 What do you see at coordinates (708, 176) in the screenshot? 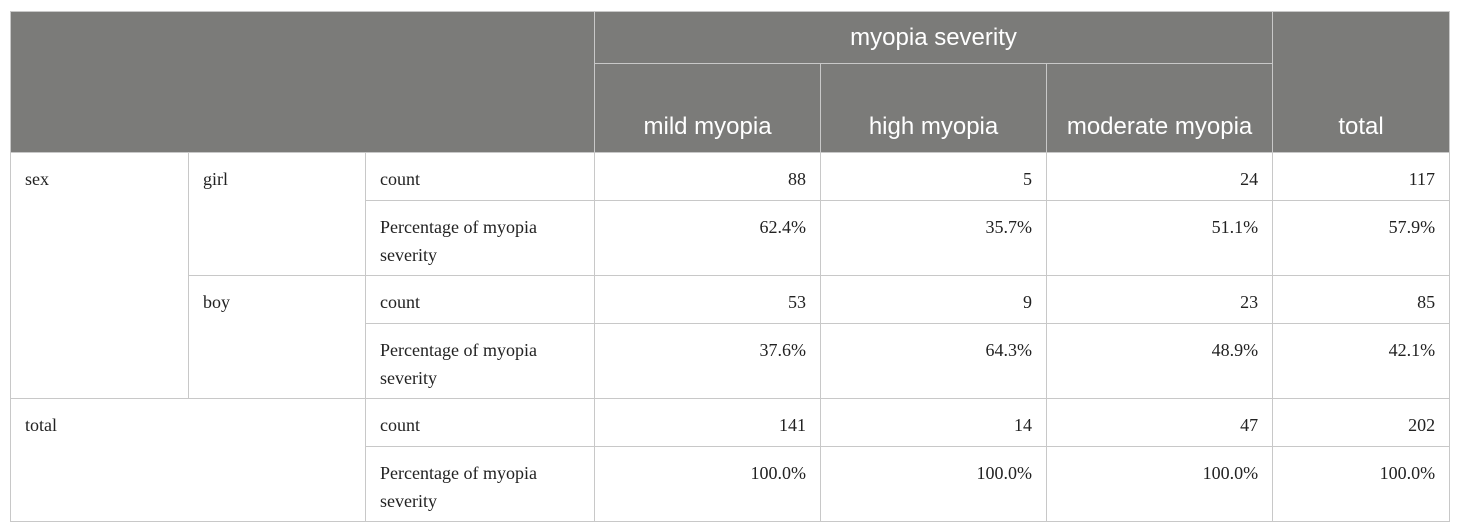
I see `cell-girl-count-mild: 88` at bounding box center [708, 176].